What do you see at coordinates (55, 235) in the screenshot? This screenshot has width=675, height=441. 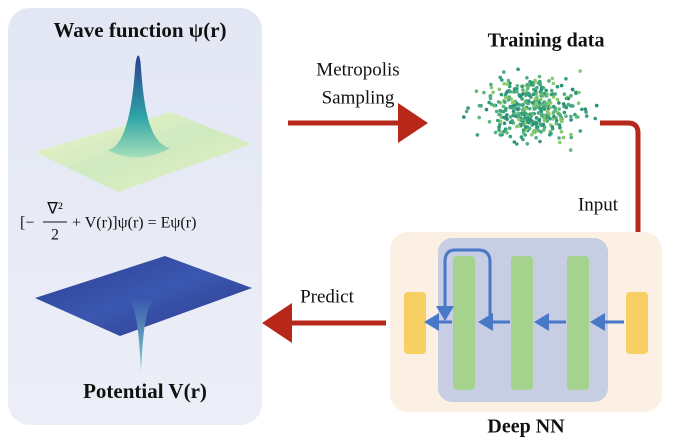 I see `equation-denominator: 2` at bounding box center [55, 235].